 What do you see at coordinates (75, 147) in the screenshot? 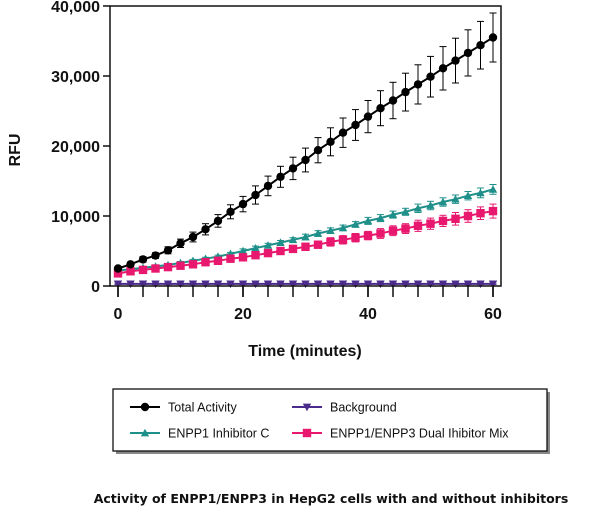
I see `y-tick-label: 20,000` at bounding box center [75, 147].